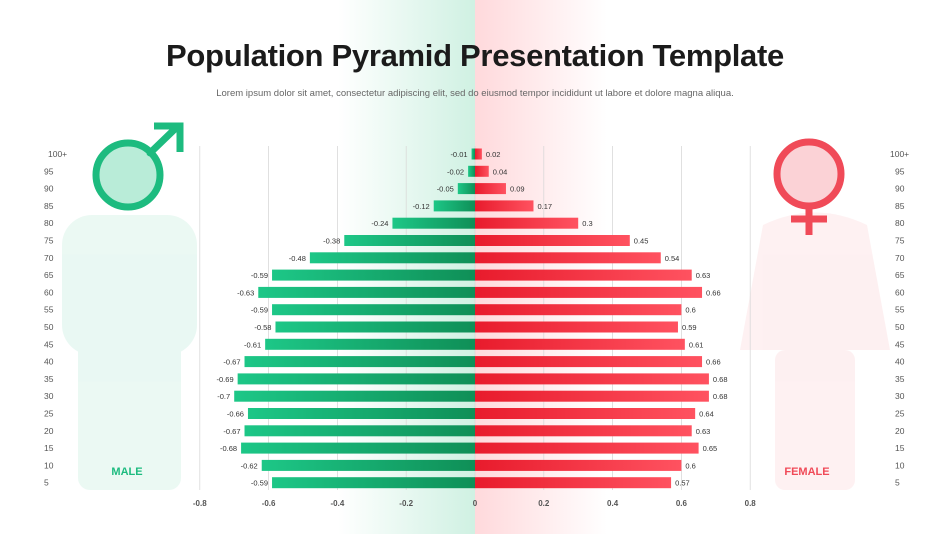  Describe the element at coordinates (127, 472) in the screenshot. I see `male-label: MALE` at that location.